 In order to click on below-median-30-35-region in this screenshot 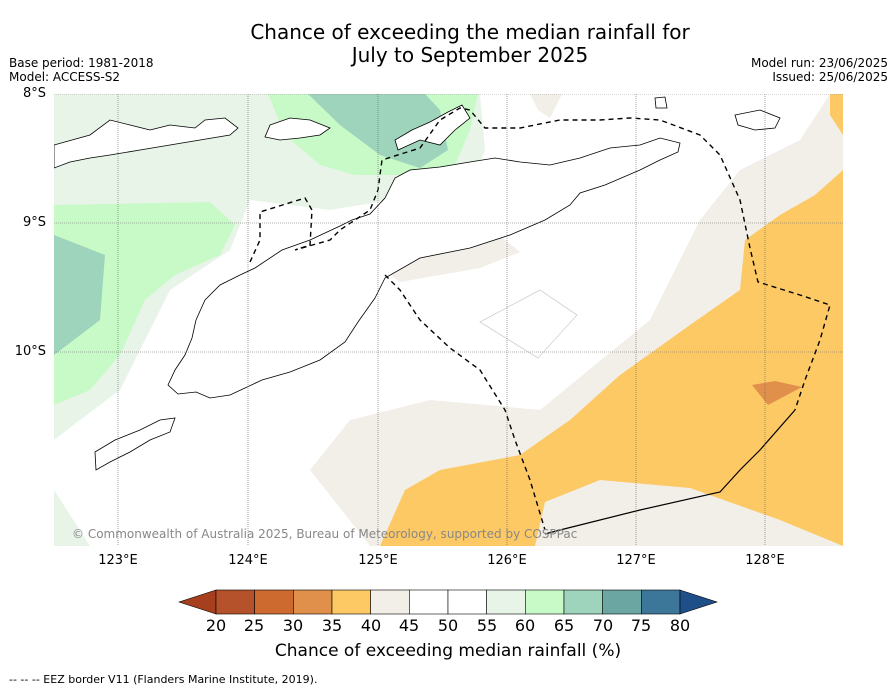, I will do `click(777, 393)`.